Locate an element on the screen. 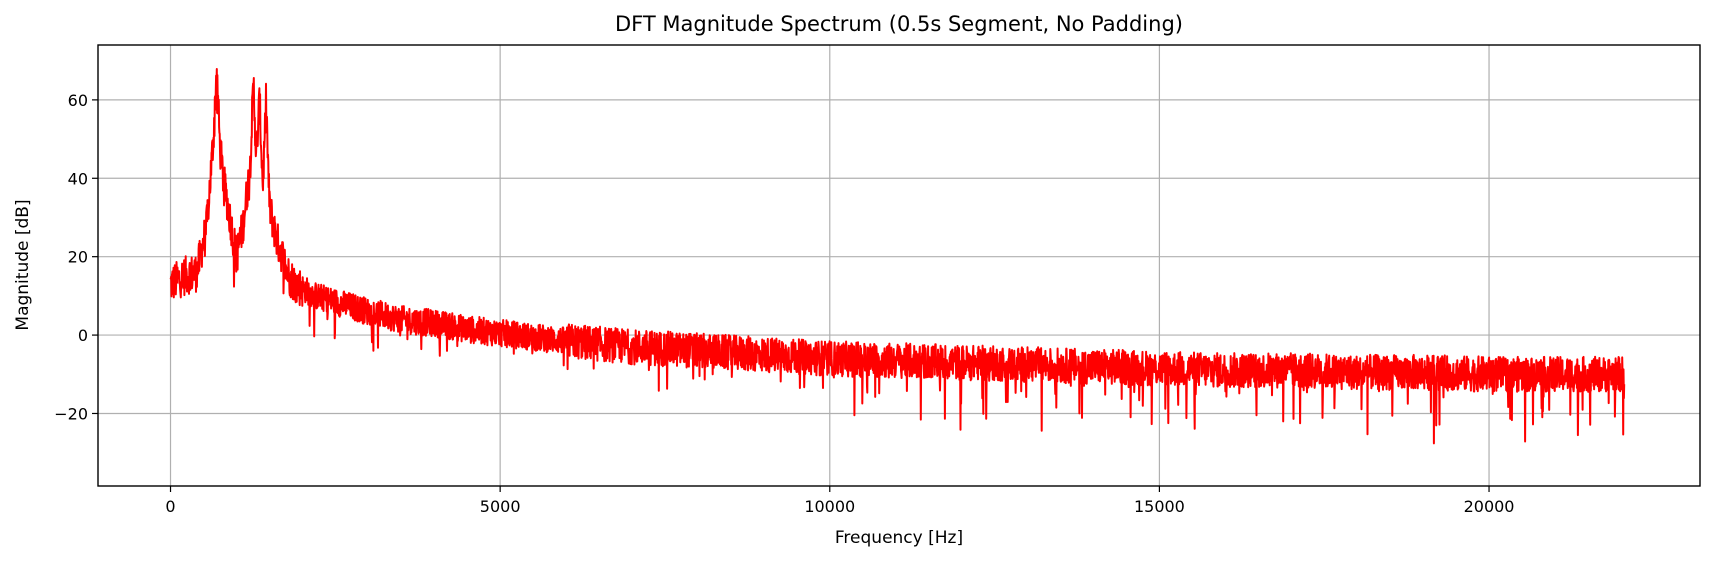  x-tick-label: 20000 is located at coordinates (1489, 506).